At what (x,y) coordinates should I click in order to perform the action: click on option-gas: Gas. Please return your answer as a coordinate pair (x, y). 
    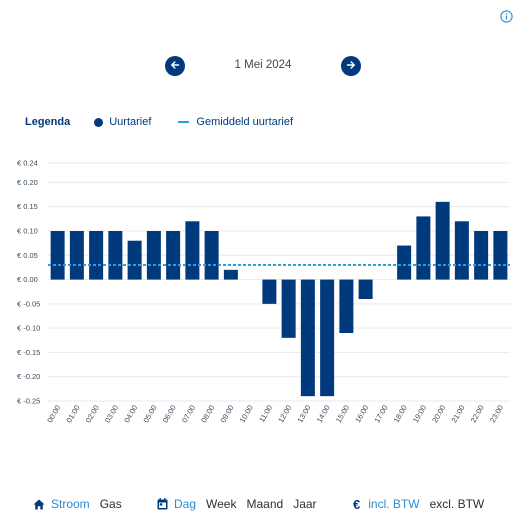
    Looking at the image, I should click on (110, 504).